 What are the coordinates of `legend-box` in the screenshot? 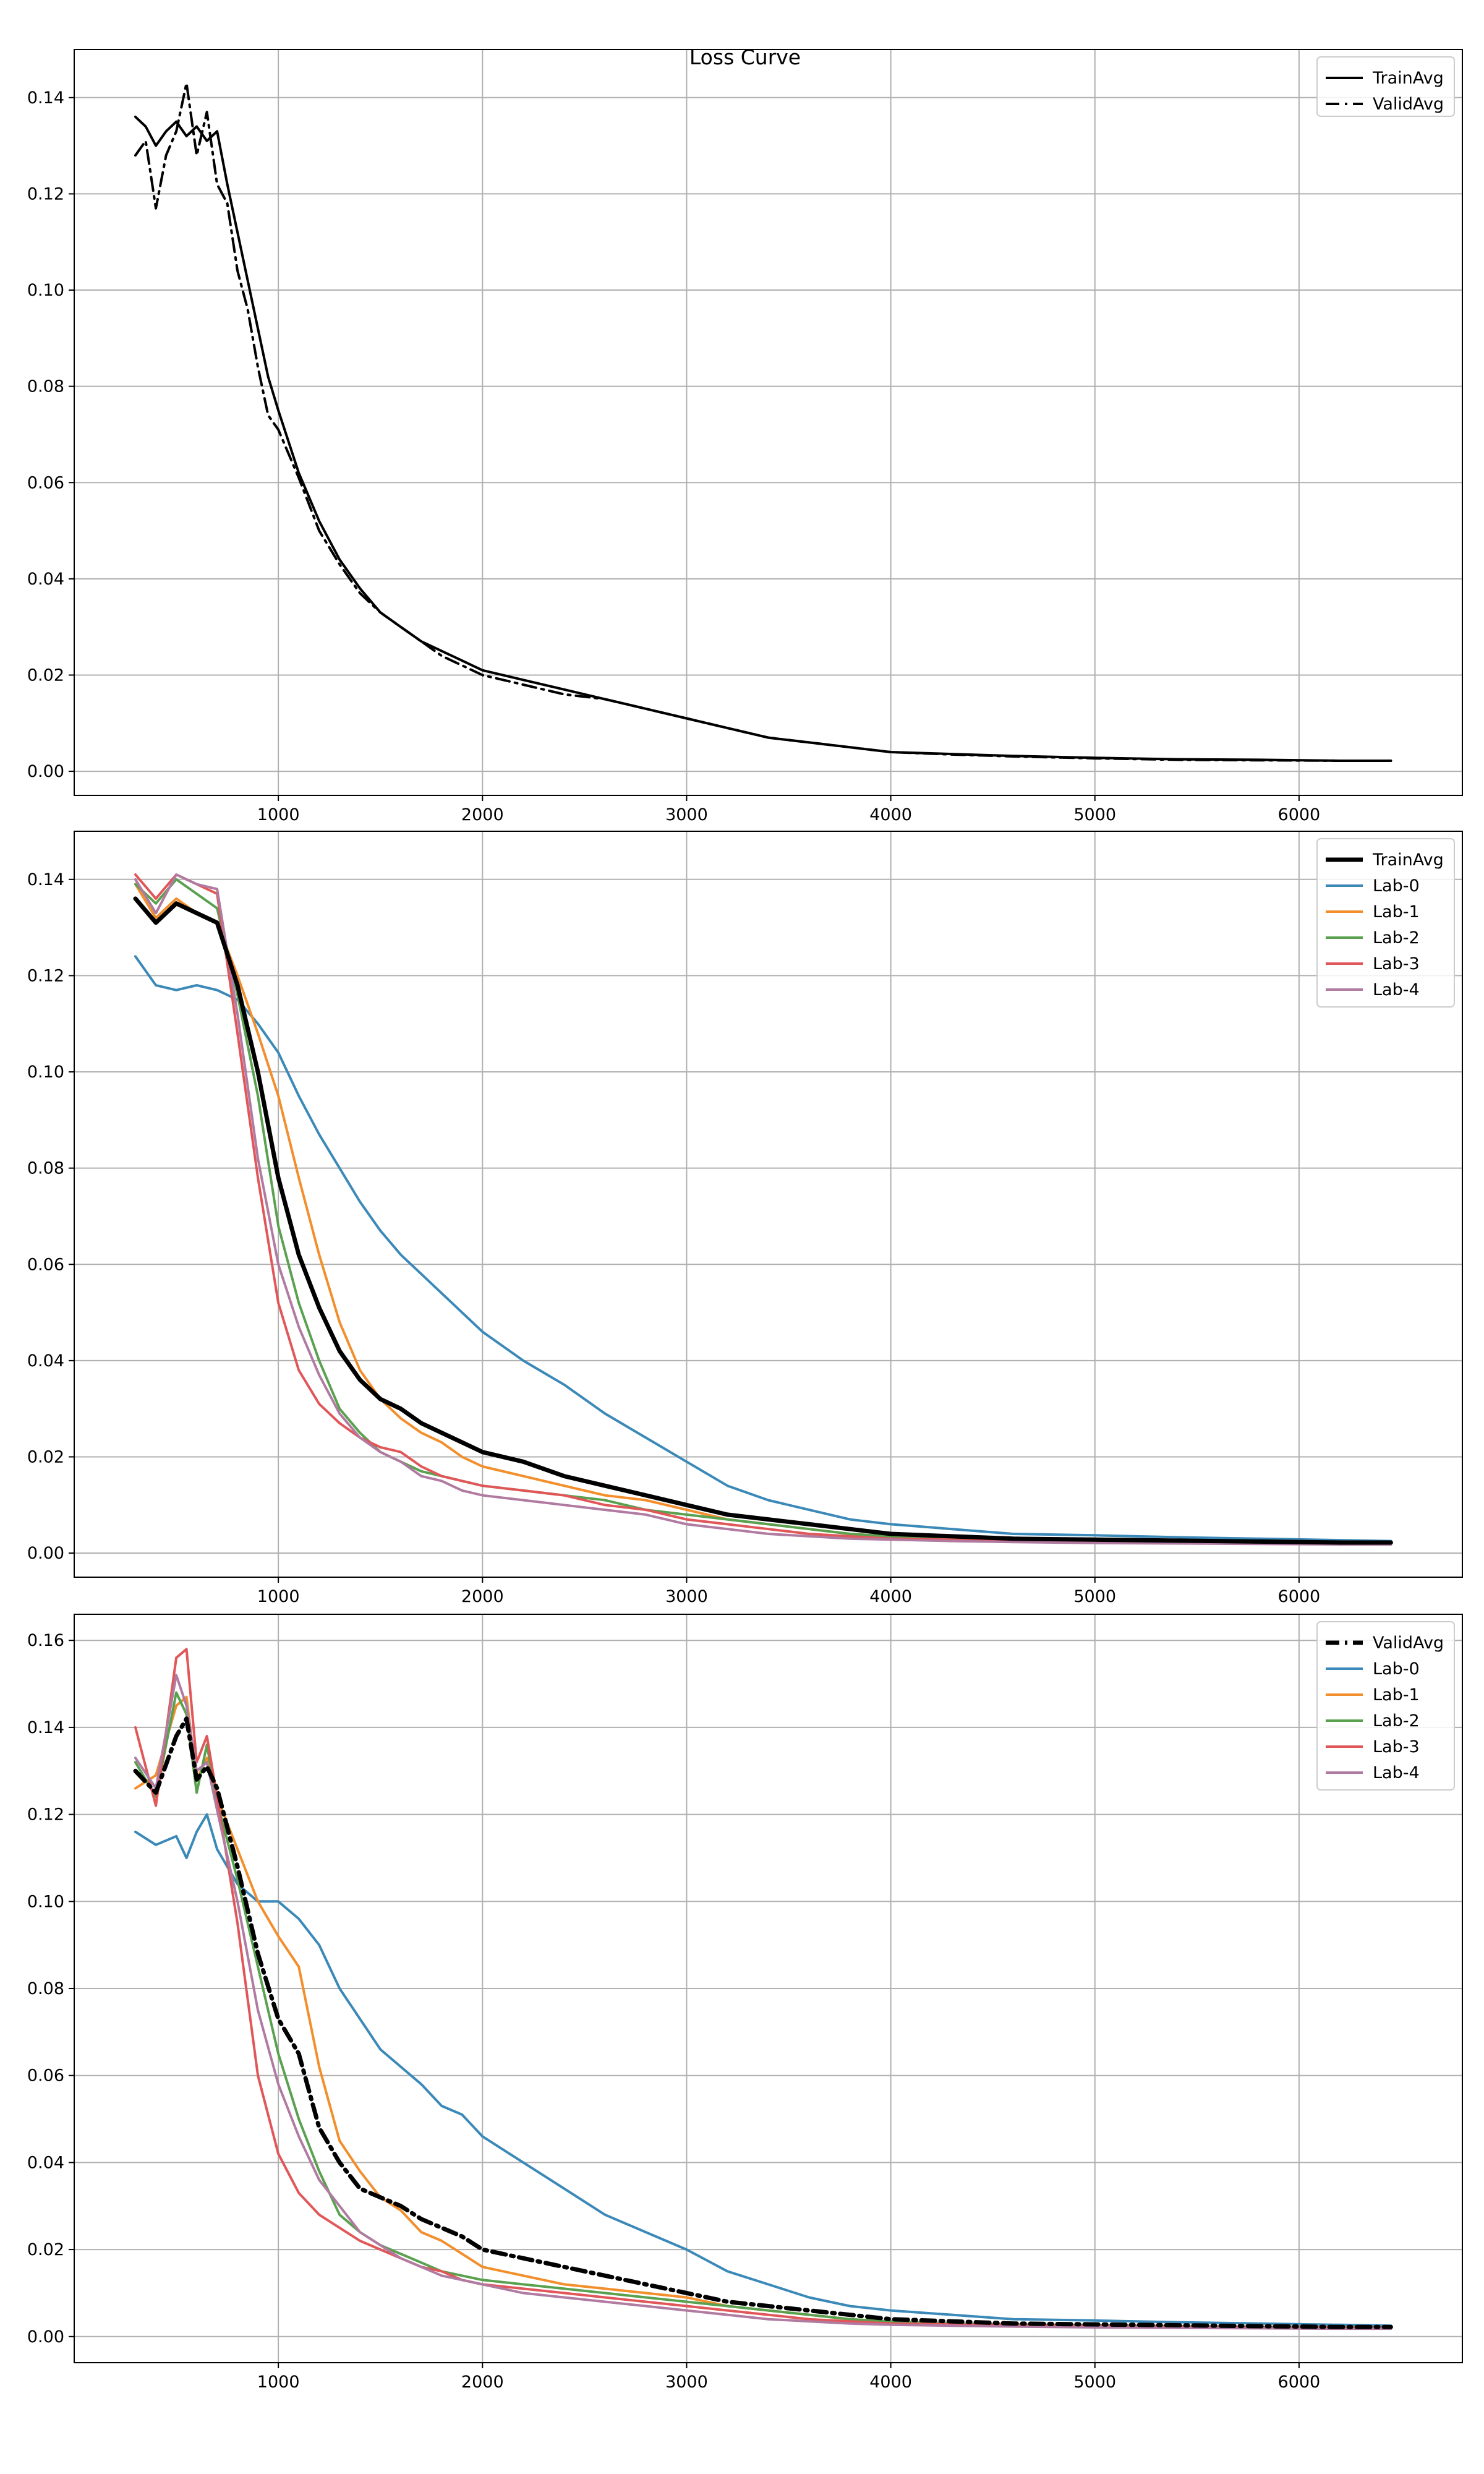 It's located at (1385, 87).